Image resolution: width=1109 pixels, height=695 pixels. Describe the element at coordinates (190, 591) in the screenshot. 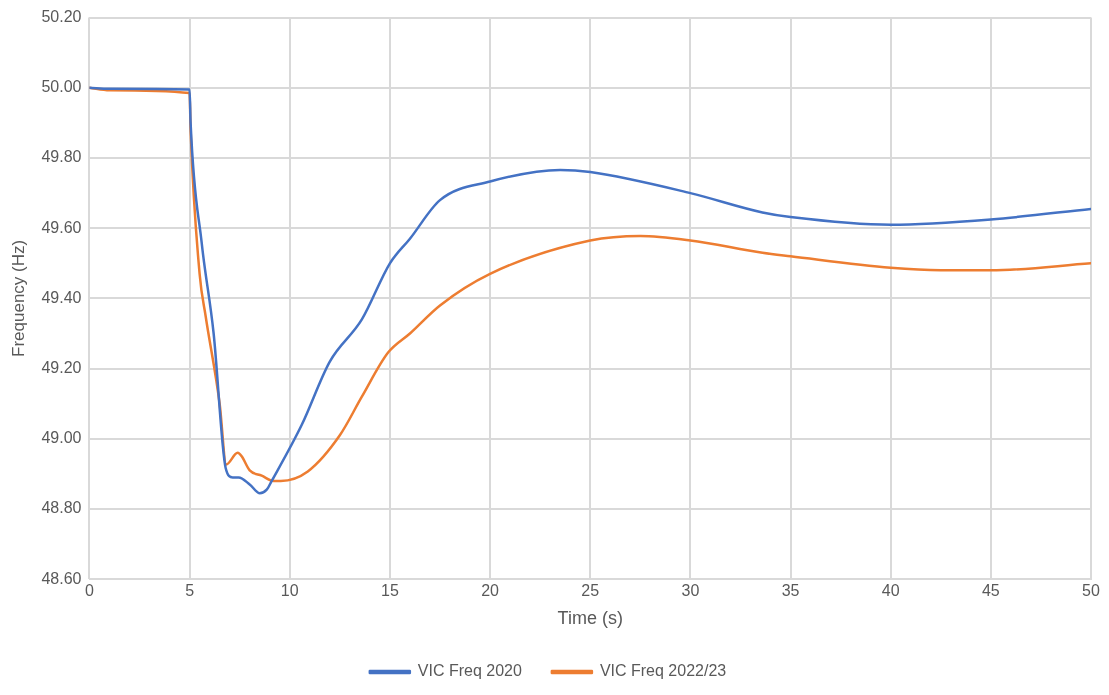

I see `x-tick-label: 5` at that location.